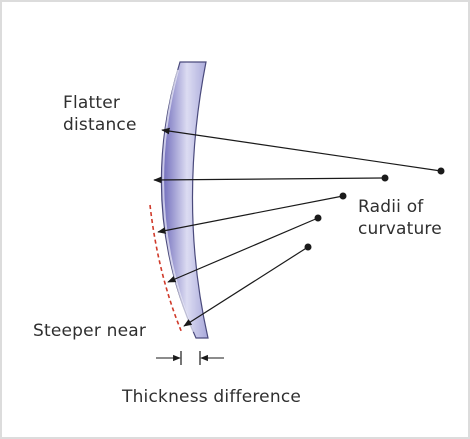 The image size is (470, 439). Describe the element at coordinates (190, 358) in the screenshot. I see `thickness-indicator` at that location.